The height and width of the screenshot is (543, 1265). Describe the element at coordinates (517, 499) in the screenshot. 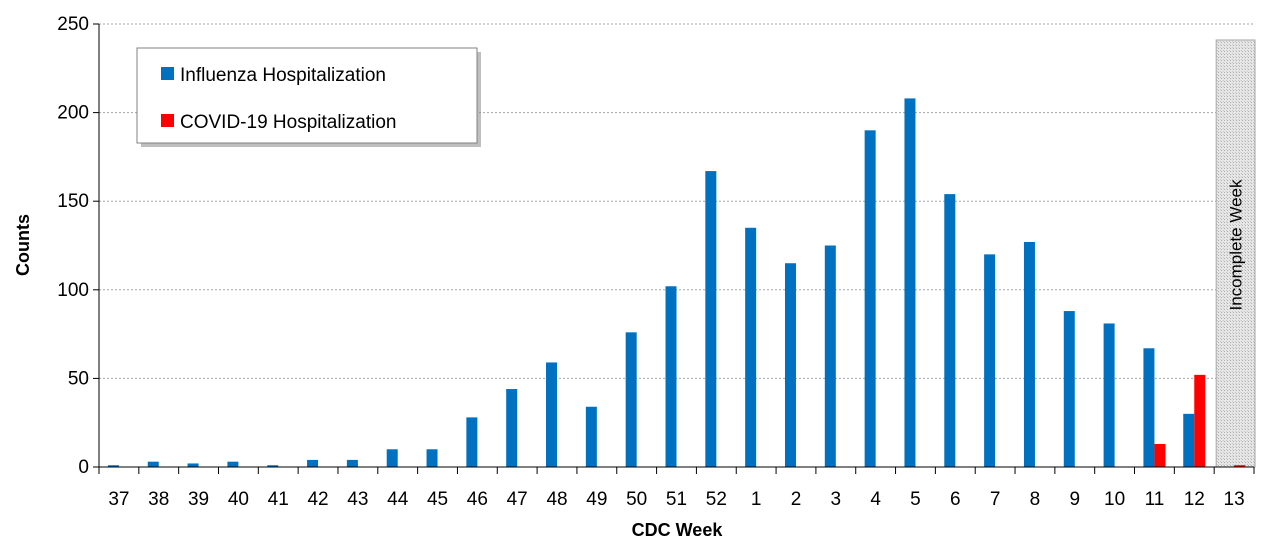

I see `x-tick-label-47: 47` at that location.